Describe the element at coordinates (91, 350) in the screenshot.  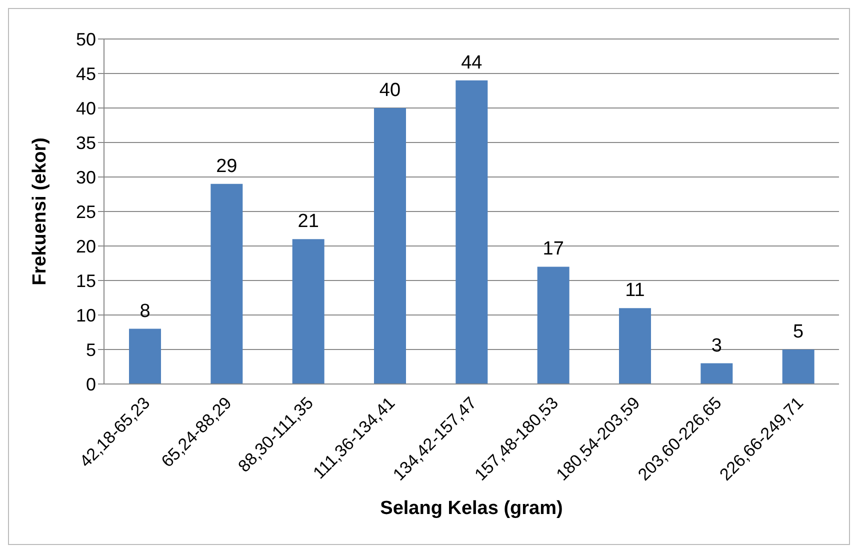
I see `y-tick-label: 5` at that location.